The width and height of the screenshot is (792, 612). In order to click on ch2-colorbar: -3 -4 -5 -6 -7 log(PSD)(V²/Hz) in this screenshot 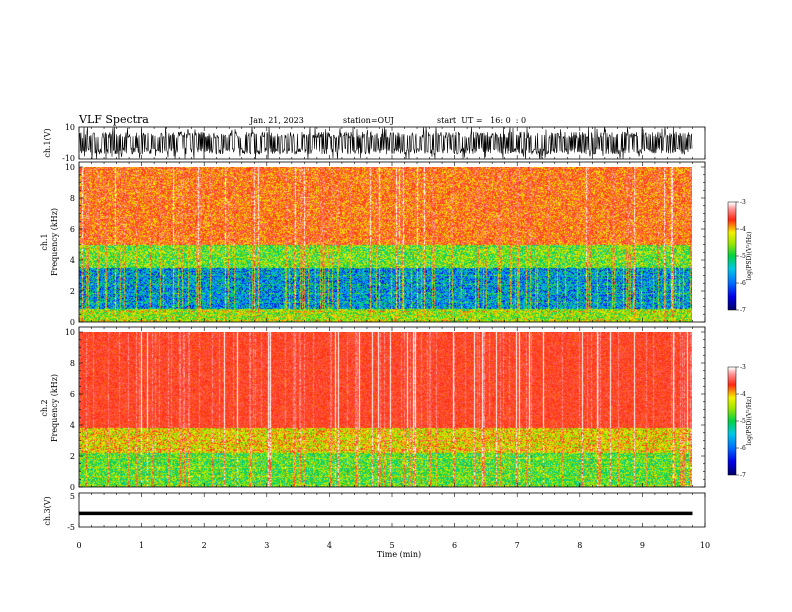, I will do `click(740, 421)`.